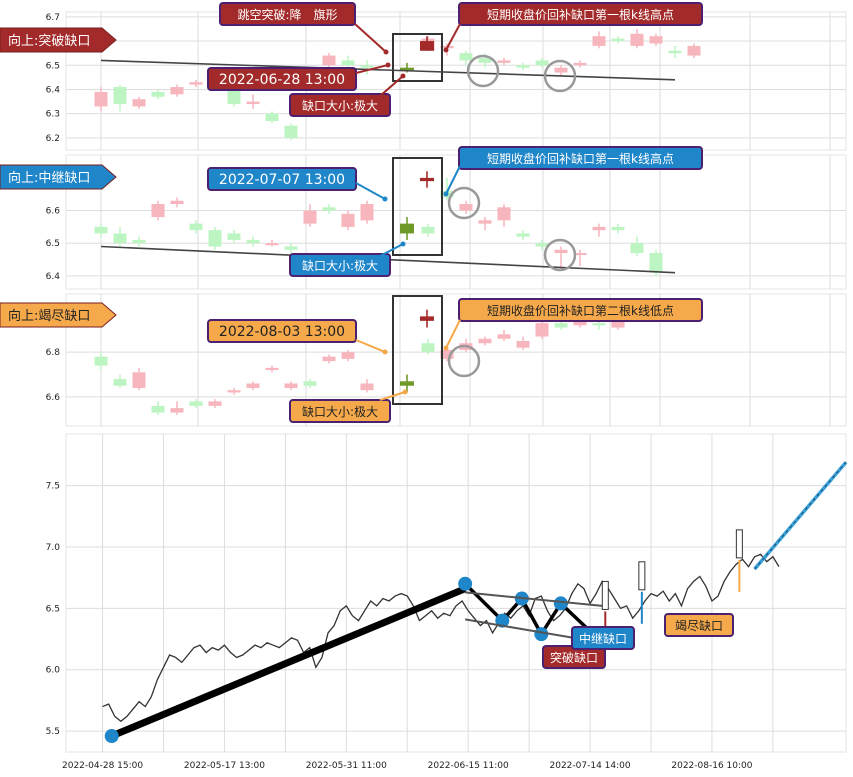 This screenshot has height=777, width=853. What do you see at coordinates (417, 57) in the screenshot?
I see `gap-highlight-box` at bounding box center [417, 57].